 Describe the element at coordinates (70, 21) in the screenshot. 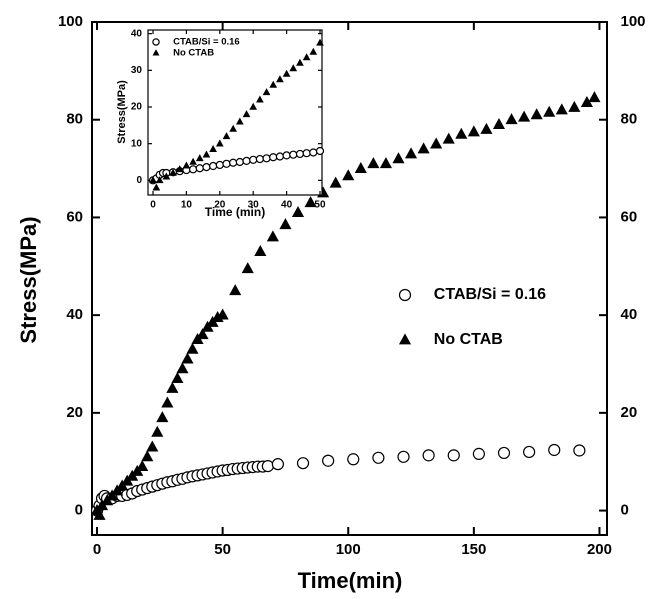

I see `y-tick-label: 100` at that location.